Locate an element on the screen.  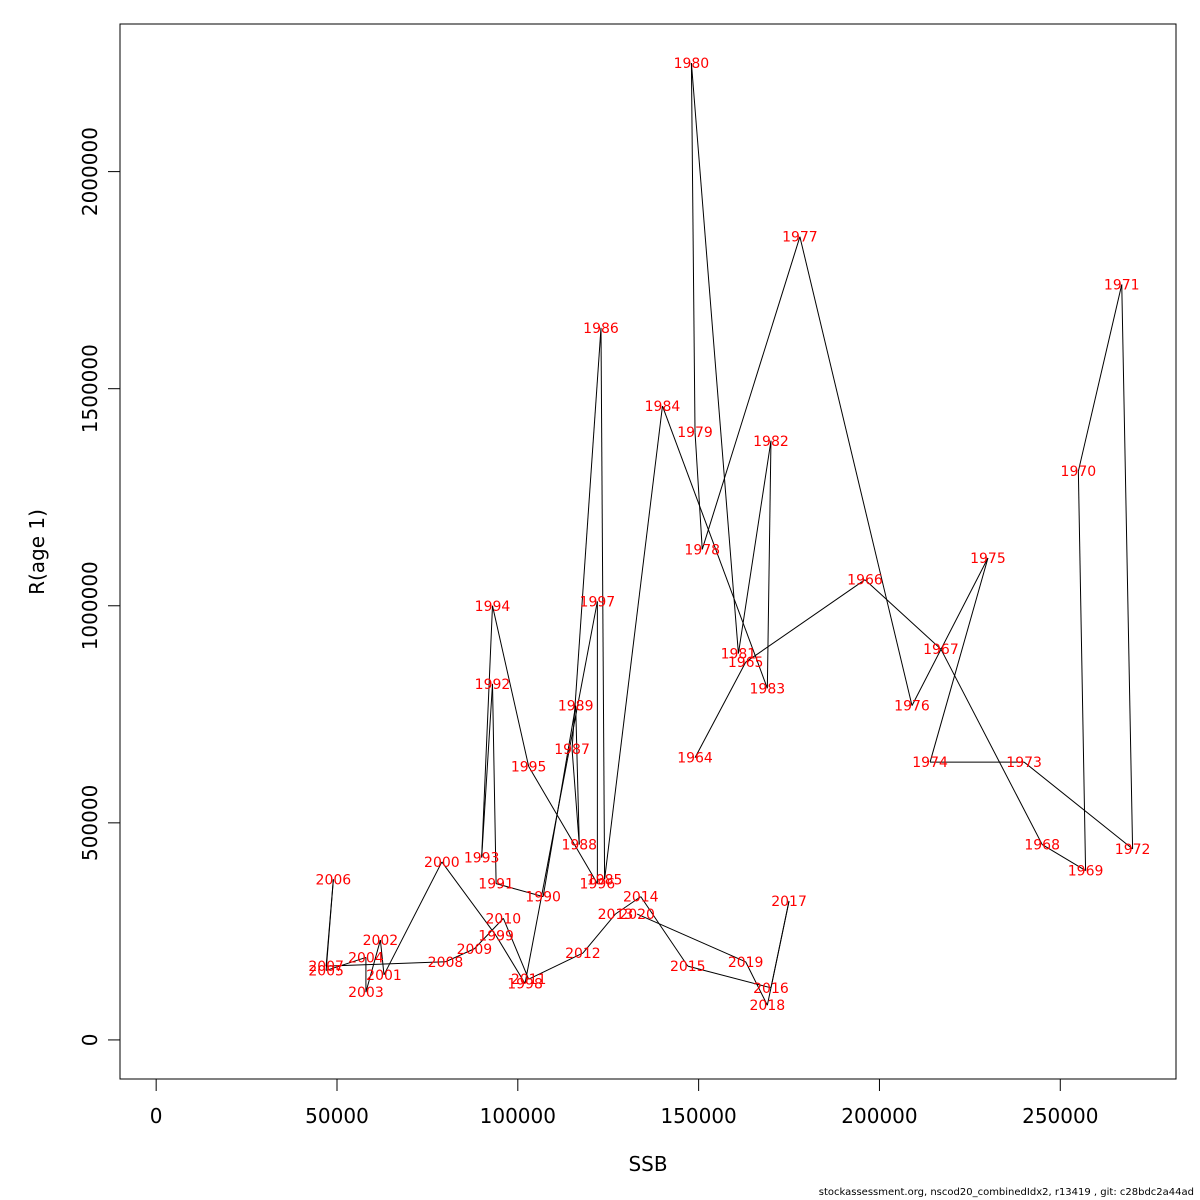
point-year-label: 2007 is located at coordinates (326, 967).